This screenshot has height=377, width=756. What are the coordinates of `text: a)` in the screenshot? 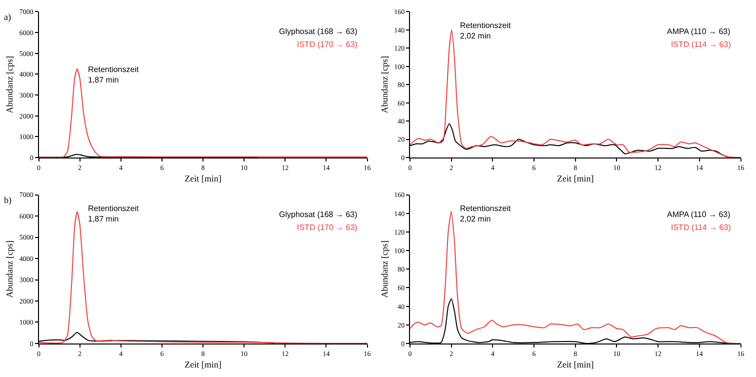 It's located at (7, 17).